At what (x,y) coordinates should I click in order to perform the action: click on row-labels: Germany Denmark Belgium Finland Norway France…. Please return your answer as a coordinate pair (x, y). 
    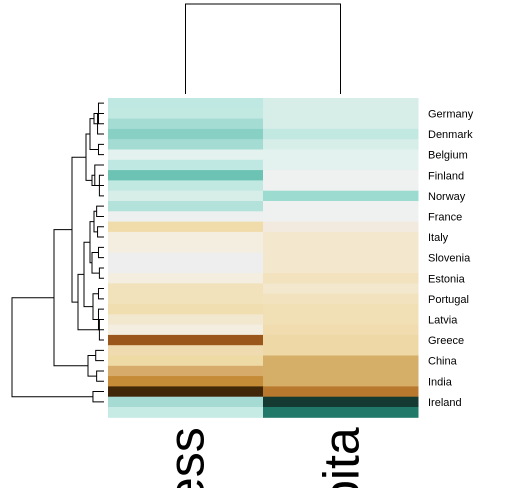
    Looking at the image, I should click on (451, 258).